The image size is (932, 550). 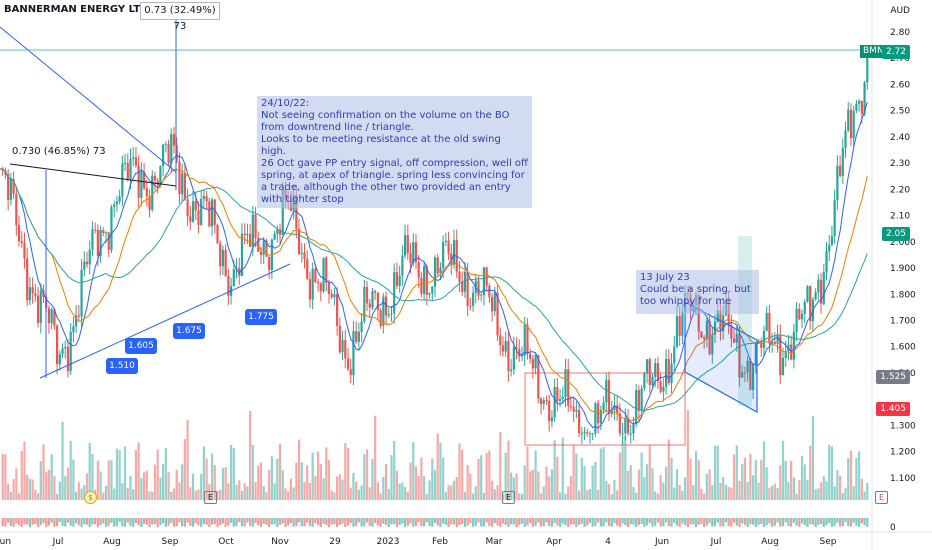 I want to click on price-tick-label: 1.900, so click(x=903, y=269).